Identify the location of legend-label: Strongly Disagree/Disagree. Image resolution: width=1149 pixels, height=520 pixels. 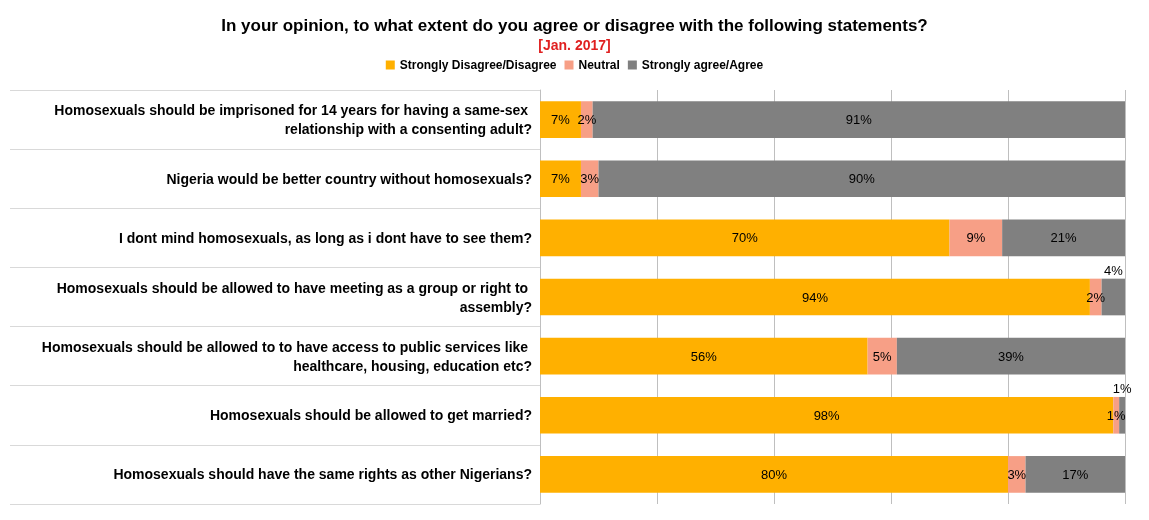
(478, 65).